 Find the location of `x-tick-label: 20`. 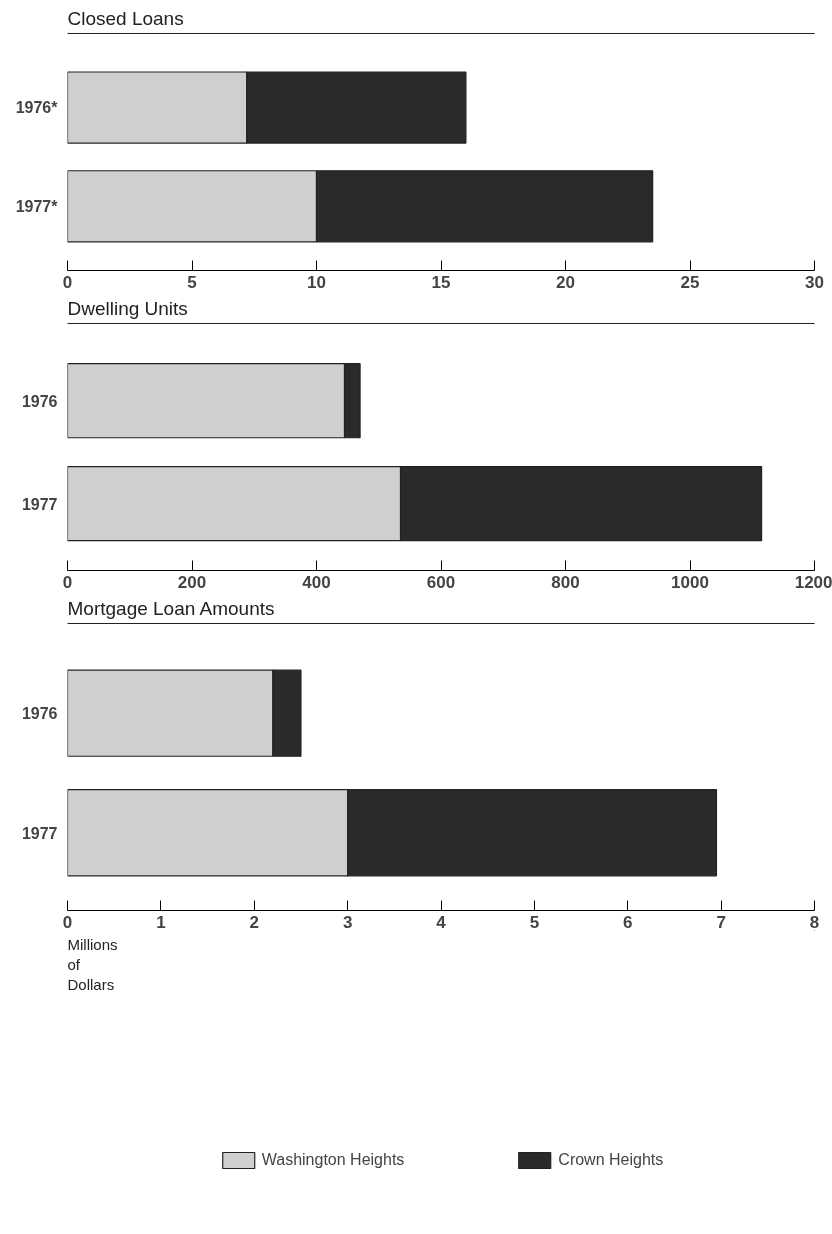

x-tick-label: 20 is located at coordinates (565, 282).